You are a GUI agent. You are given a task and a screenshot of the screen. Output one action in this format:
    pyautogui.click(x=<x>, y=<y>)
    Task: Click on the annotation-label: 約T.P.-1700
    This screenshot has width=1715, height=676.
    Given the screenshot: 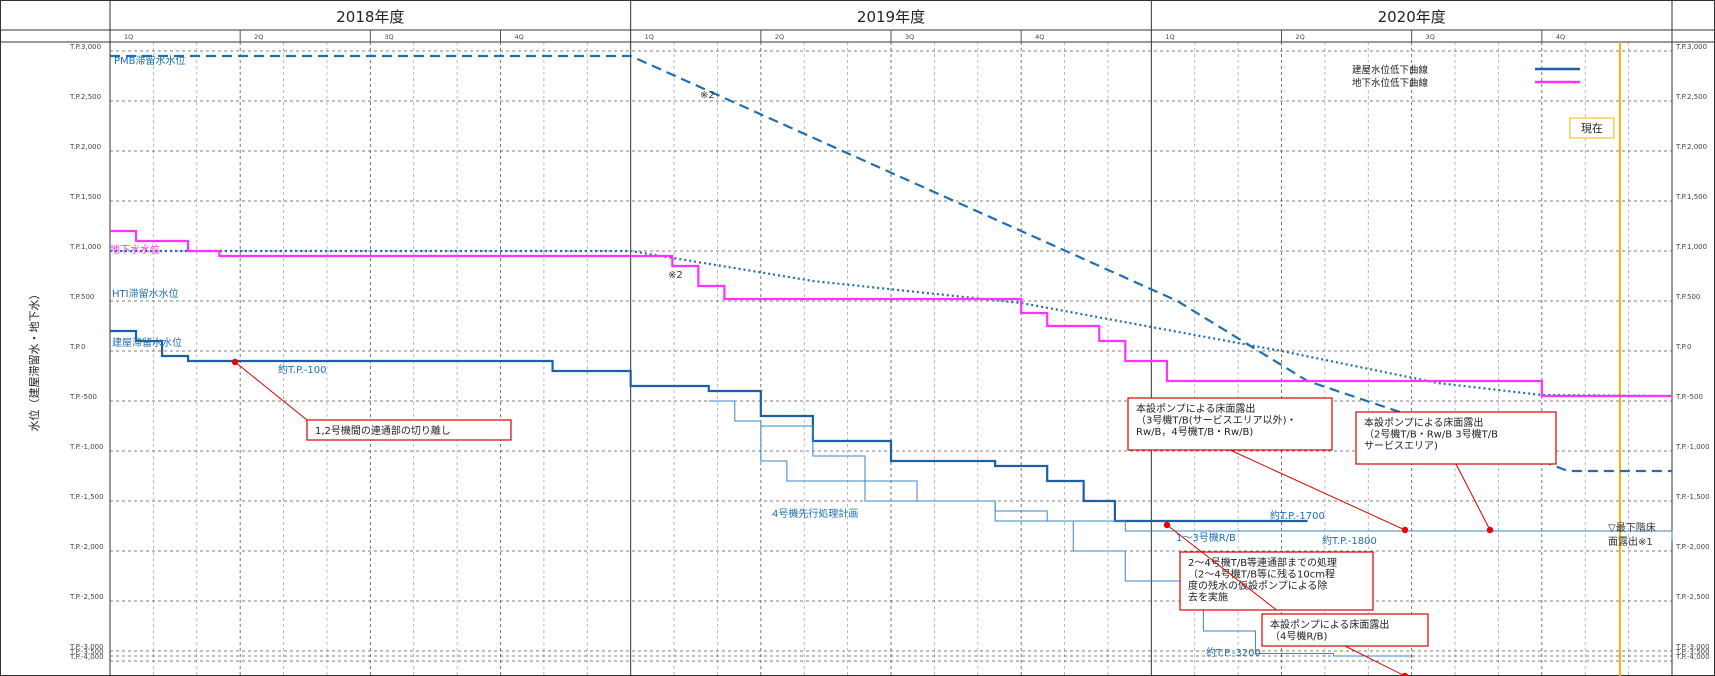 What is the action you would take?
    pyautogui.click(x=1297, y=515)
    